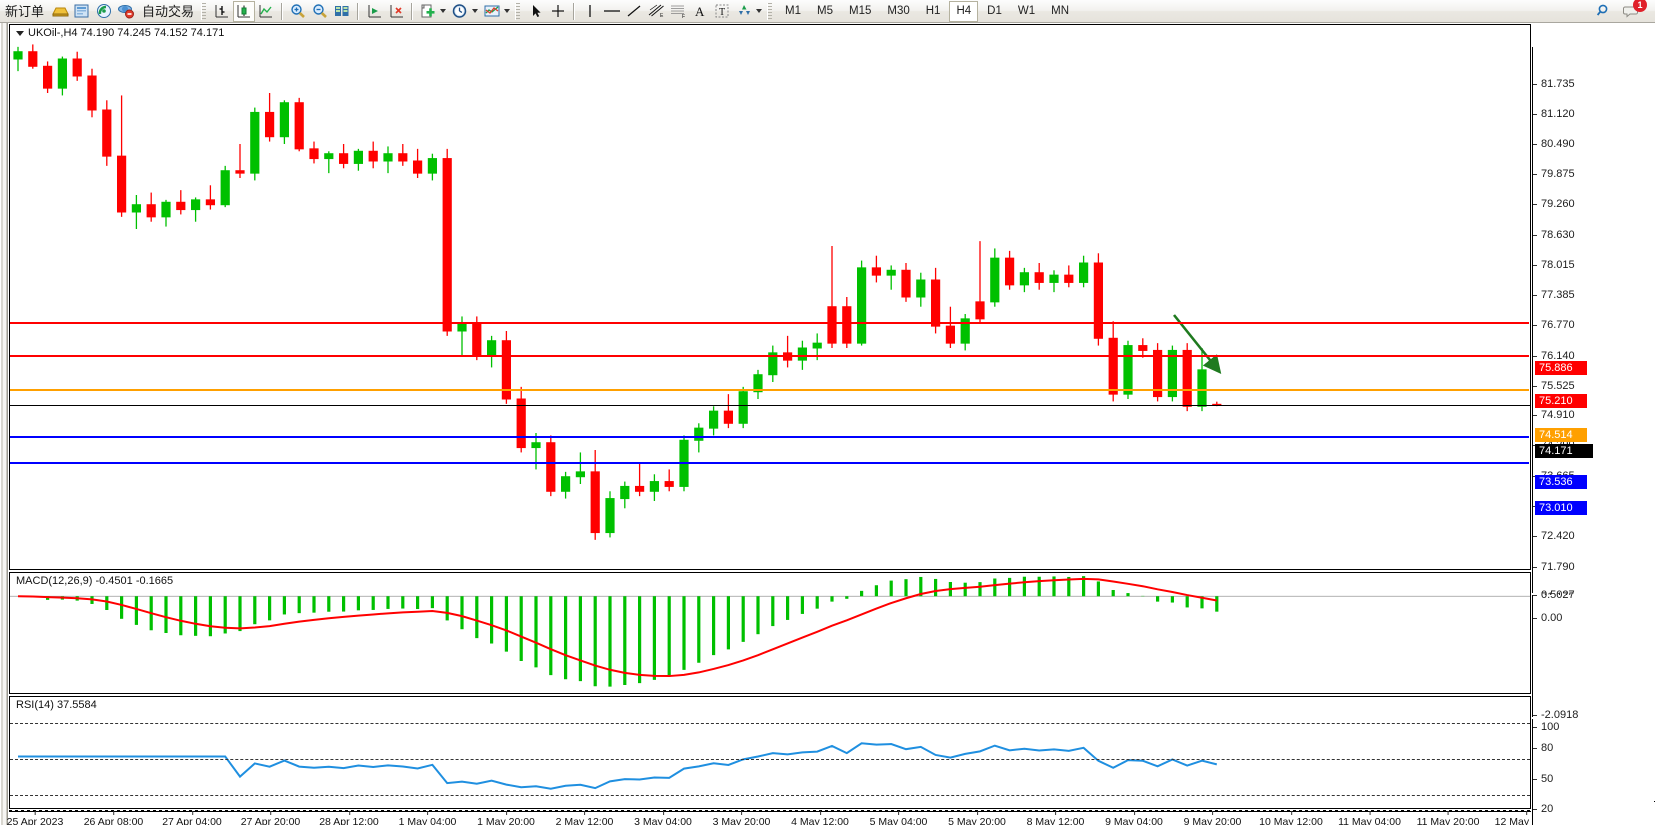  Describe the element at coordinates (1543, 779) in the screenshot. I see `rsi-tick: 50` at that location.